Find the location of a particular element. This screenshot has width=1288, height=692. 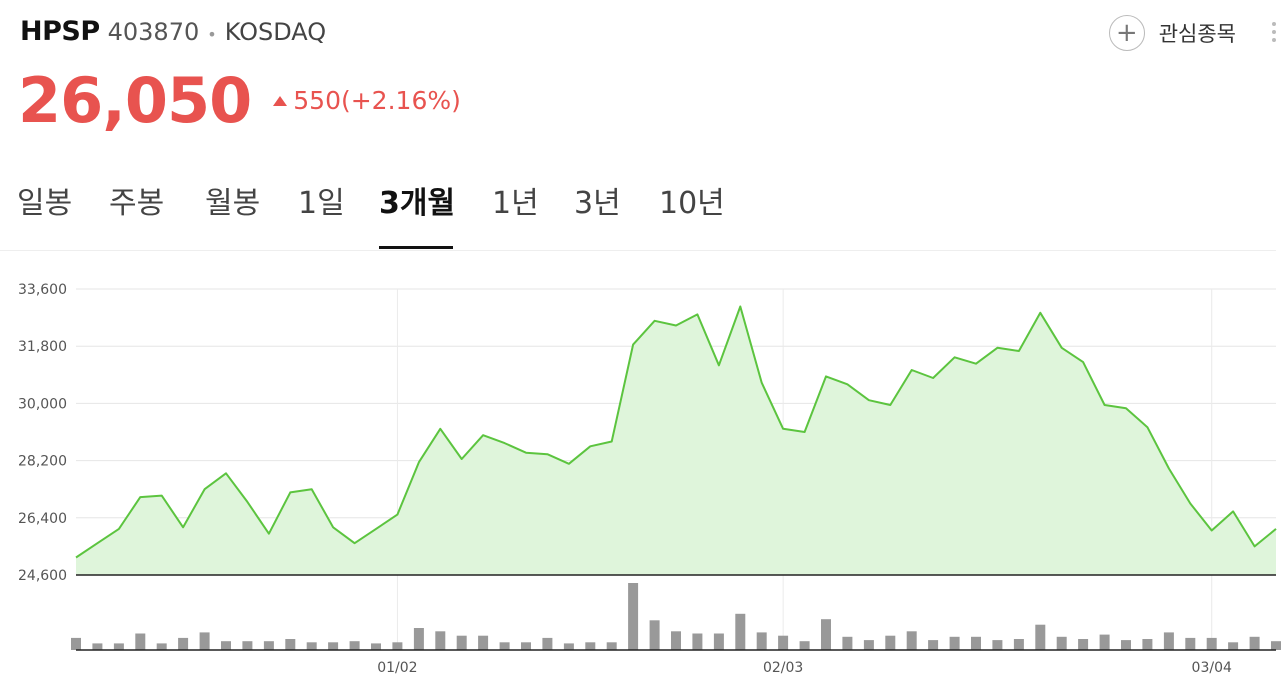

watchlist-label: 관심종목 is located at coordinates (1197, 34).